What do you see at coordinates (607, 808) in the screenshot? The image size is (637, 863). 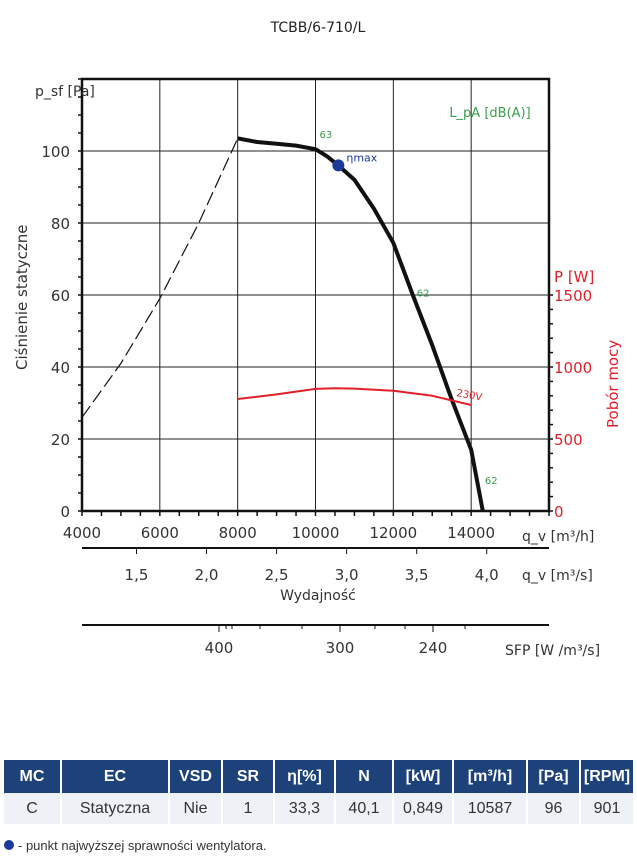 I see `table-cell: 901` at bounding box center [607, 808].